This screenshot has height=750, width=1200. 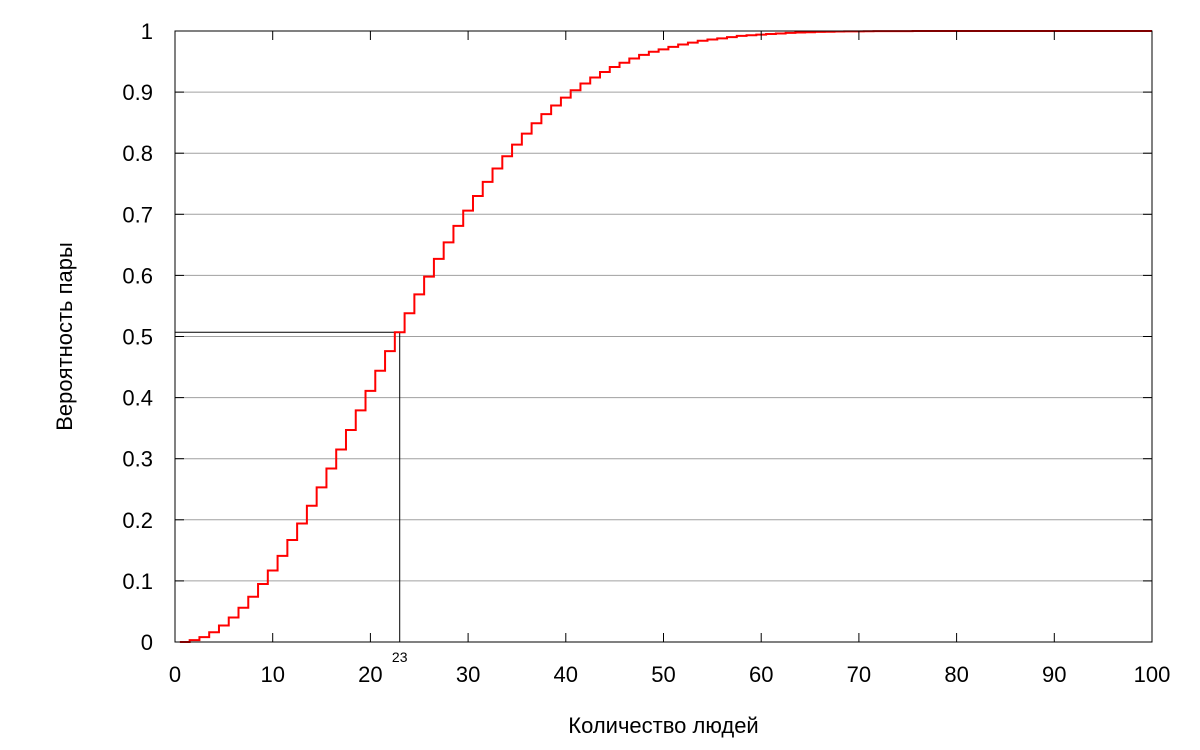 What do you see at coordinates (137, 153) in the screenshot?
I see `y-tick-label: 0.8` at bounding box center [137, 153].